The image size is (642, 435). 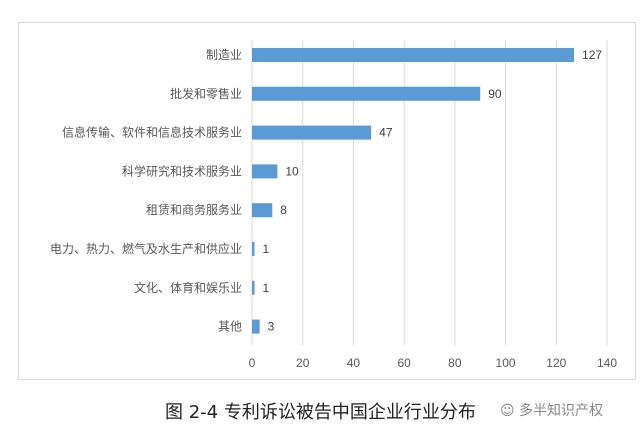 I want to click on x-tick-label: 60, so click(x=404, y=363).